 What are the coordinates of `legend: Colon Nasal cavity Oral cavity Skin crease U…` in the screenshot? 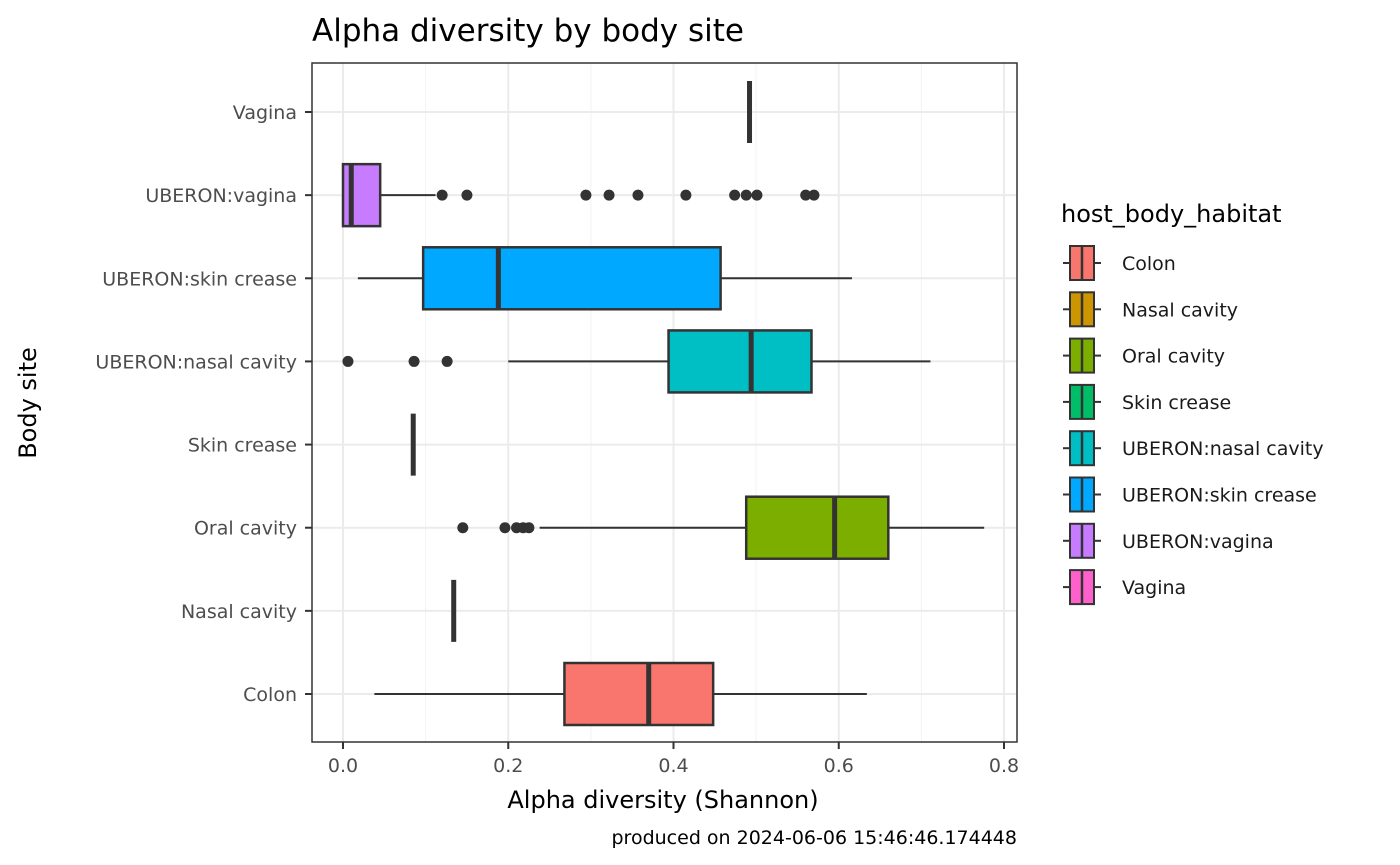 It's located at (1193, 425).